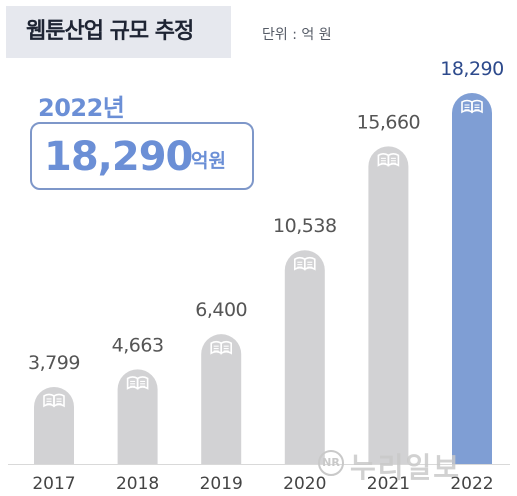 This screenshot has width=517, height=496. What do you see at coordinates (54, 363) in the screenshot?
I see `value-label-2017: 3,799` at bounding box center [54, 363].